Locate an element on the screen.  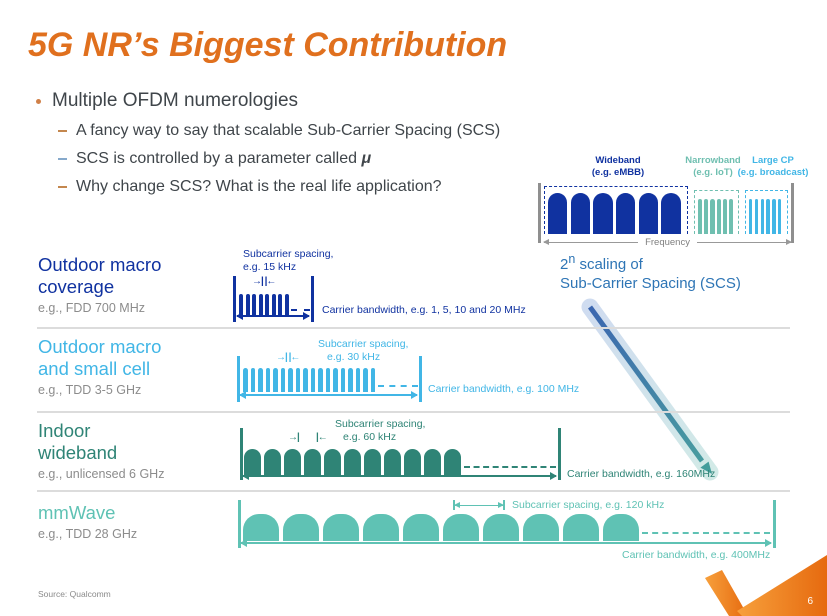
row-label: Indoor wideband e.g., unlicensed 6 GHz is located at coordinates (101, 450).